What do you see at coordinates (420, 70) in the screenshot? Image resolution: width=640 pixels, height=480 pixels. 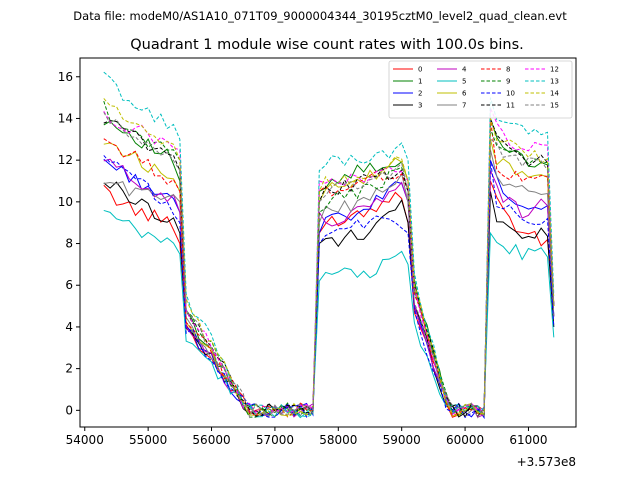 I see `legend-label-0: 0` at bounding box center [420, 70].